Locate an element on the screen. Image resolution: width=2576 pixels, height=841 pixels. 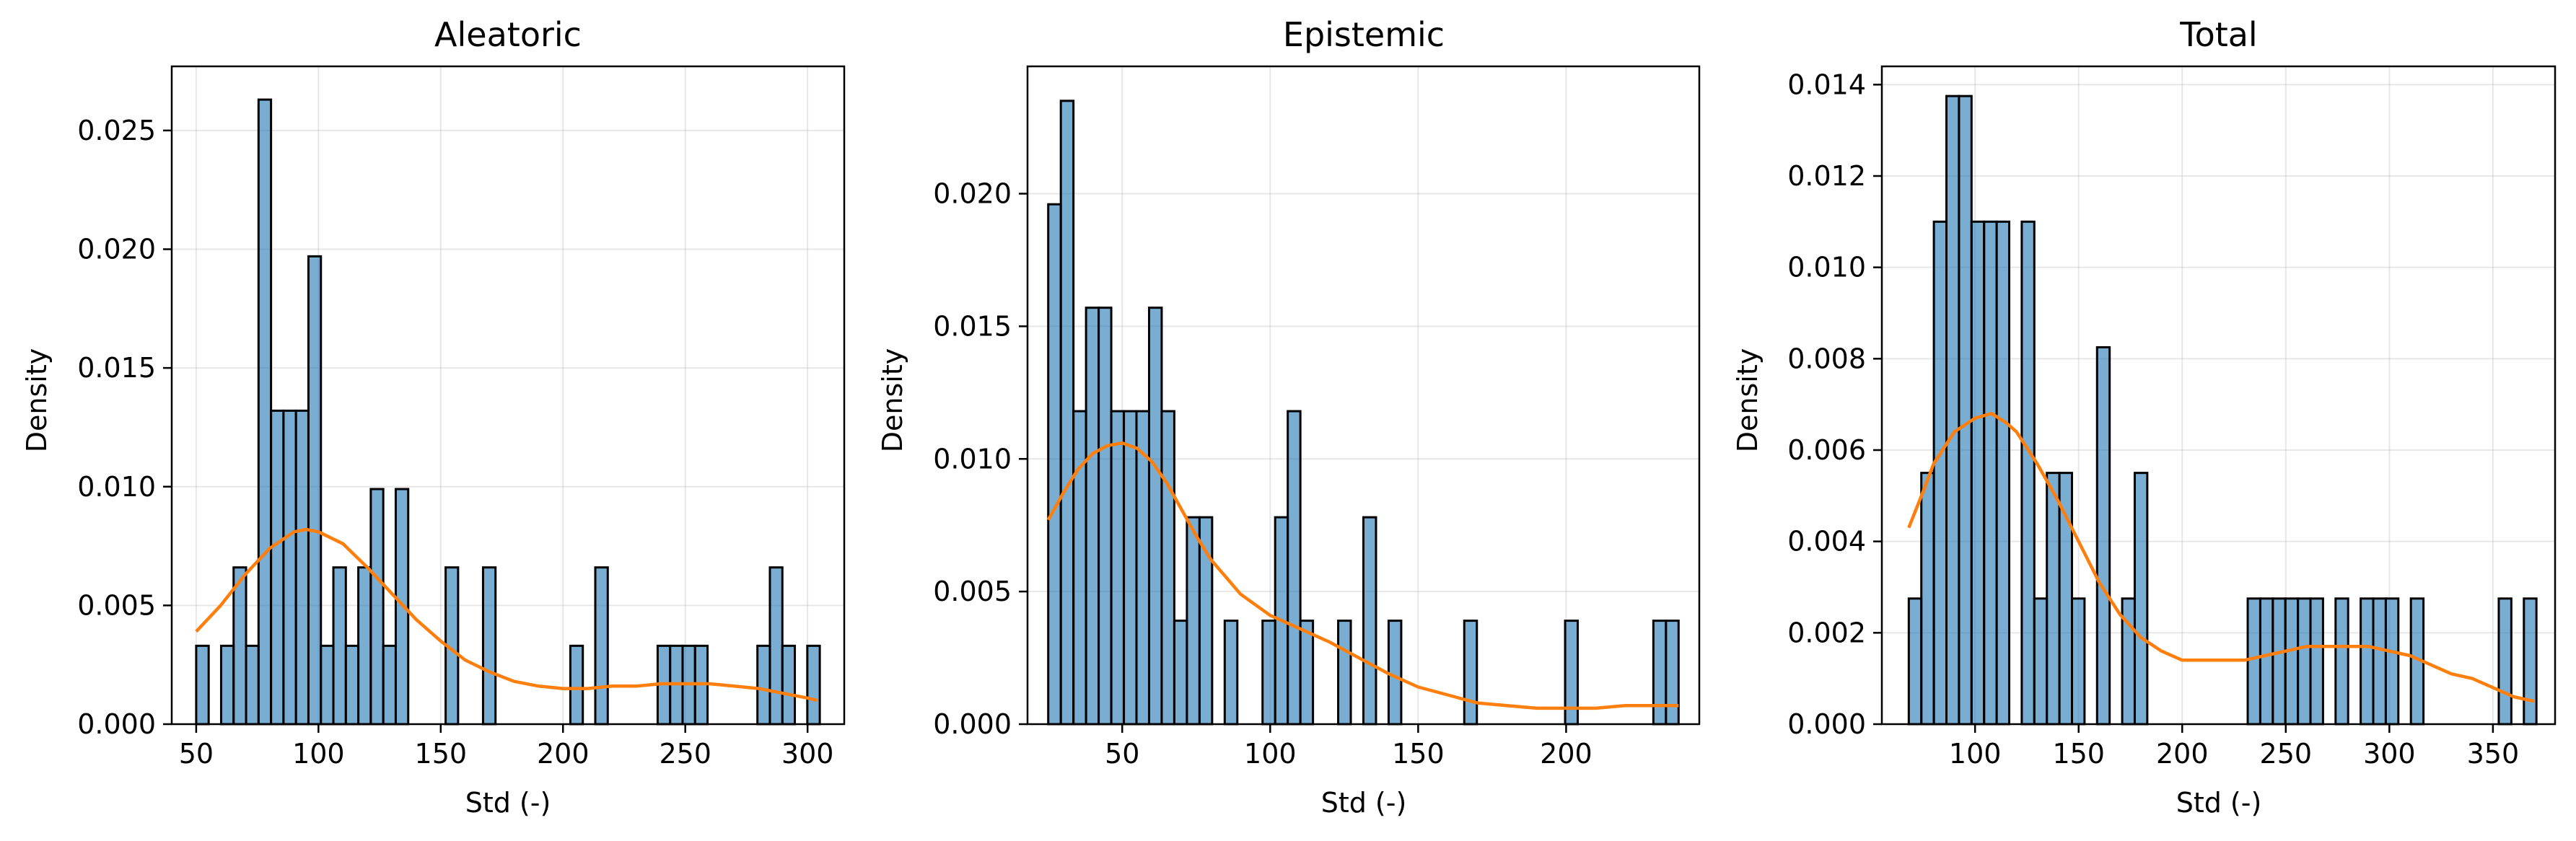
chart-title: Total is located at coordinates (2218, 34).